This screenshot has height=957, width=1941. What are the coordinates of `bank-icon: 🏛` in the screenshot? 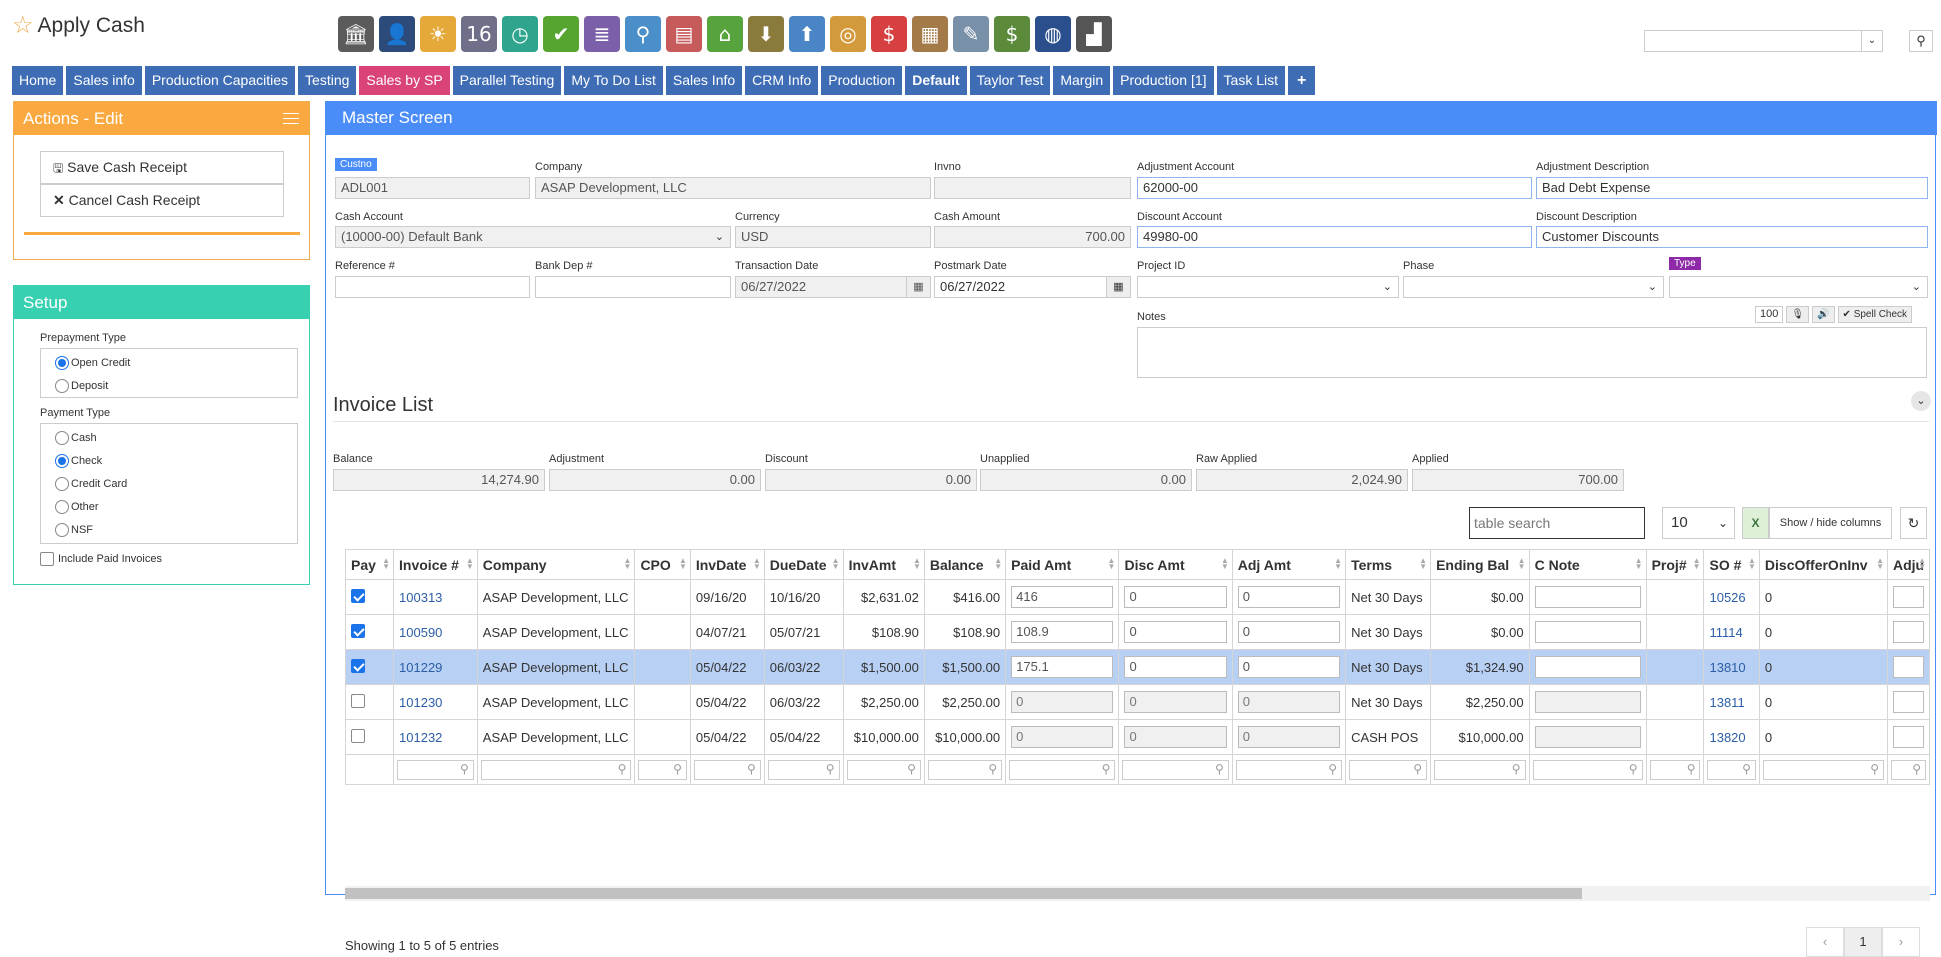 It's located at (356, 34).